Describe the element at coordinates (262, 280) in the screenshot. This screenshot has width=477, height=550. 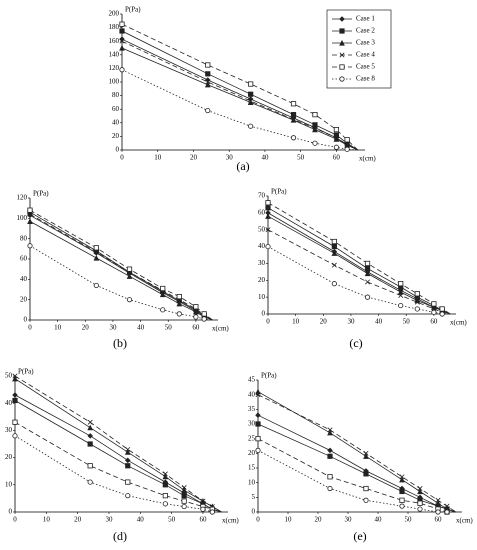
I see `y-tick-label: 20` at that location.